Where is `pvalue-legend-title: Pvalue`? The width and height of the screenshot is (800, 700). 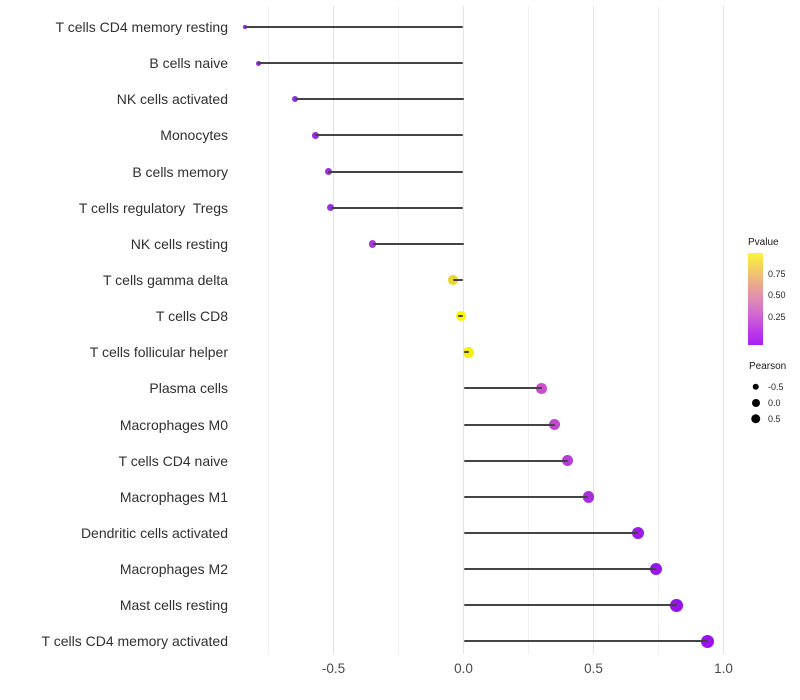 pvalue-legend-title: Pvalue is located at coordinates (763, 242).